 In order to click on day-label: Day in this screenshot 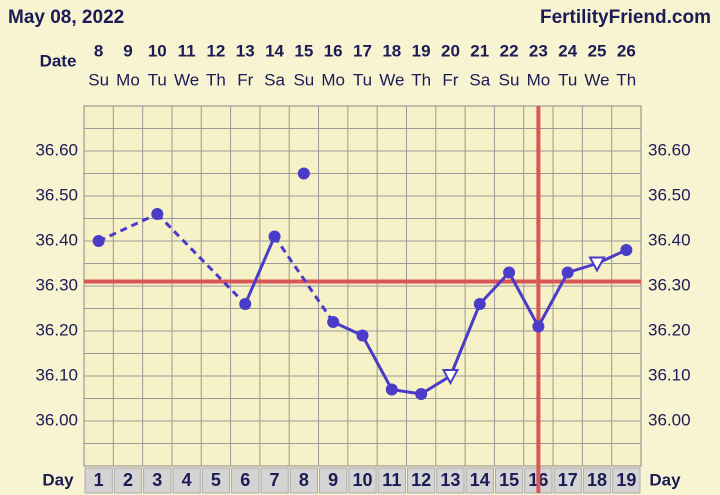, I will do `click(58, 479)`.